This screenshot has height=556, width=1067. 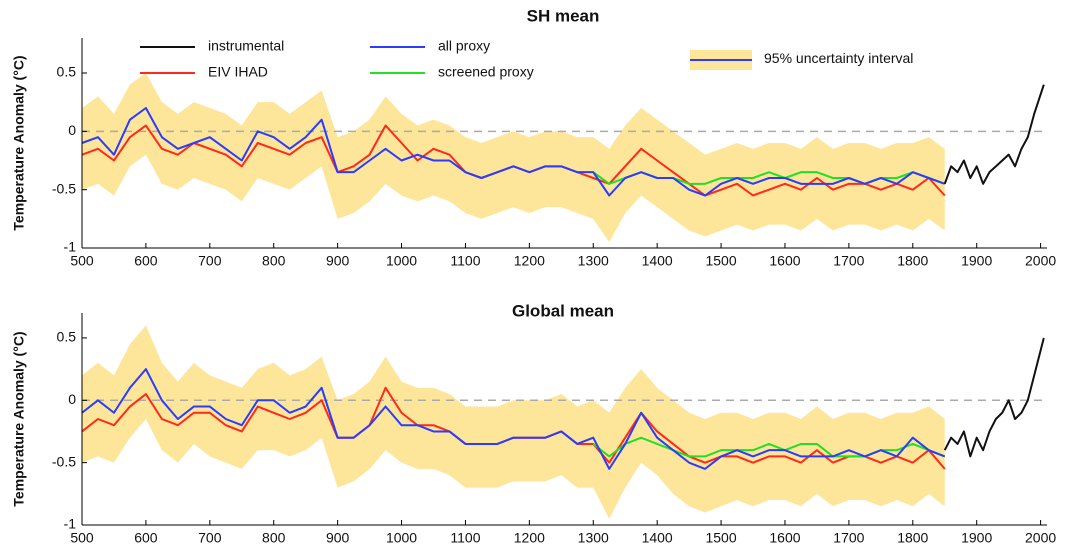 I want to click on chart-title: Global mean, so click(x=563, y=310).